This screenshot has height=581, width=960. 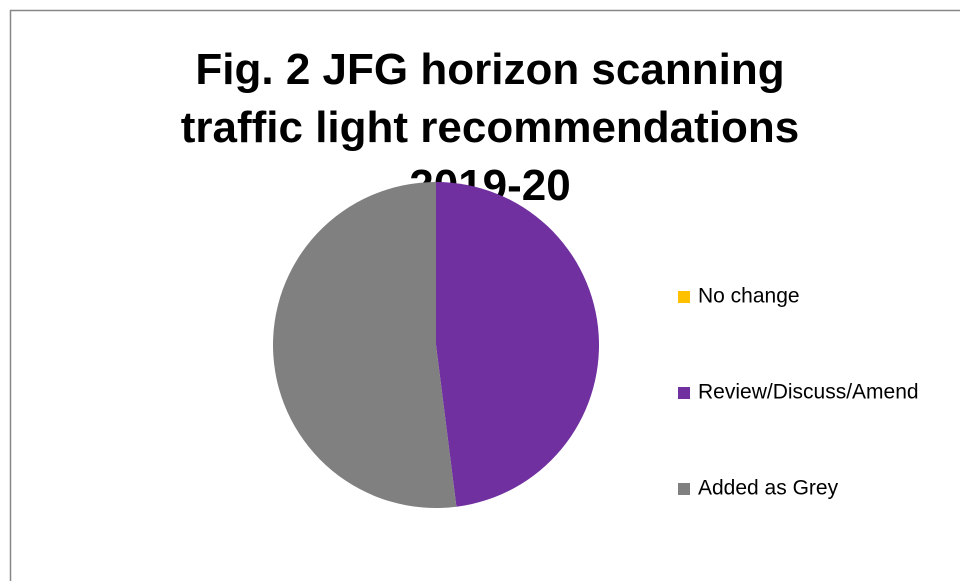 I want to click on legend-label: No change, so click(x=749, y=296).